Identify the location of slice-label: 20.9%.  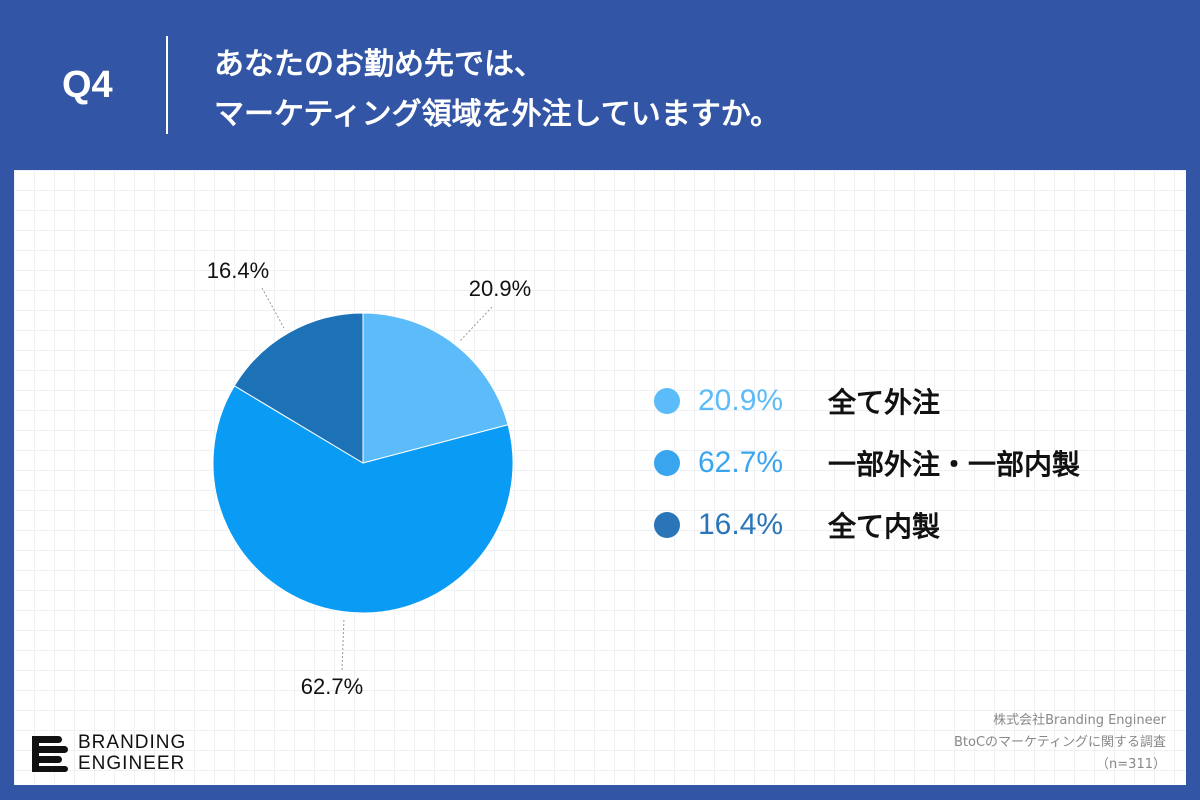
(500, 288).